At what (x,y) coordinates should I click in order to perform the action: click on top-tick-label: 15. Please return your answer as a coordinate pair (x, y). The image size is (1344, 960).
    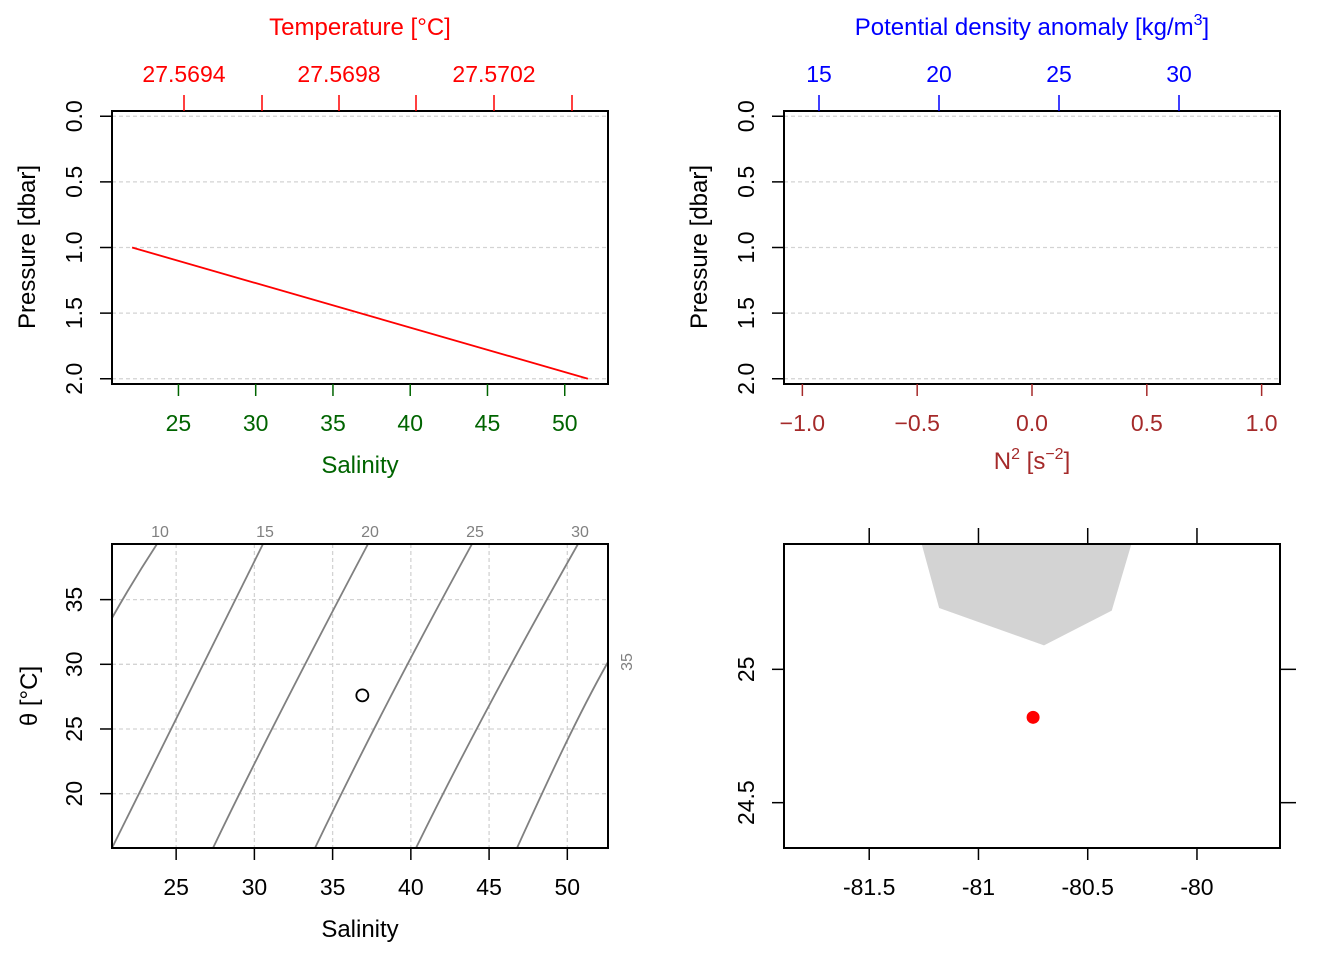
    Looking at the image, I should click on (819, 74).